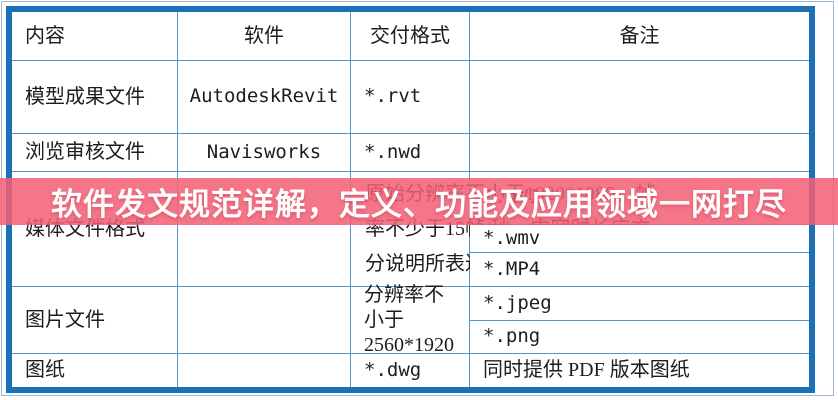 The height and width of the screenshot is (400, 838). I want to click on row-drawing-remark: 同时提供 PDF 版本图纸, so click(639, 370).